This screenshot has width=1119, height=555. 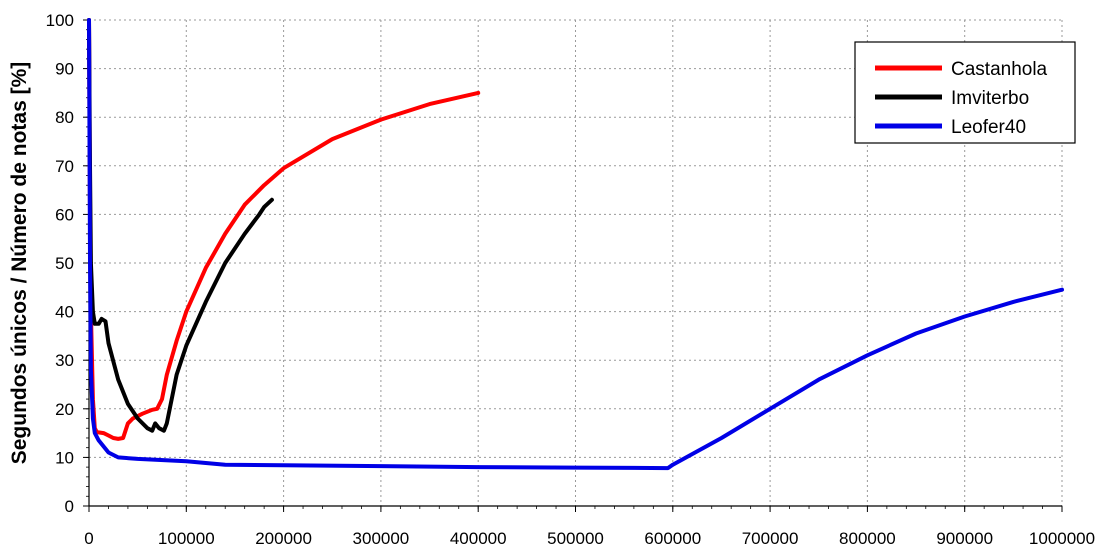 What do you see at coordinates (283, 538) in the screenshot?
I see `x-tick-label: 200000` at bounding box center [283, 538].